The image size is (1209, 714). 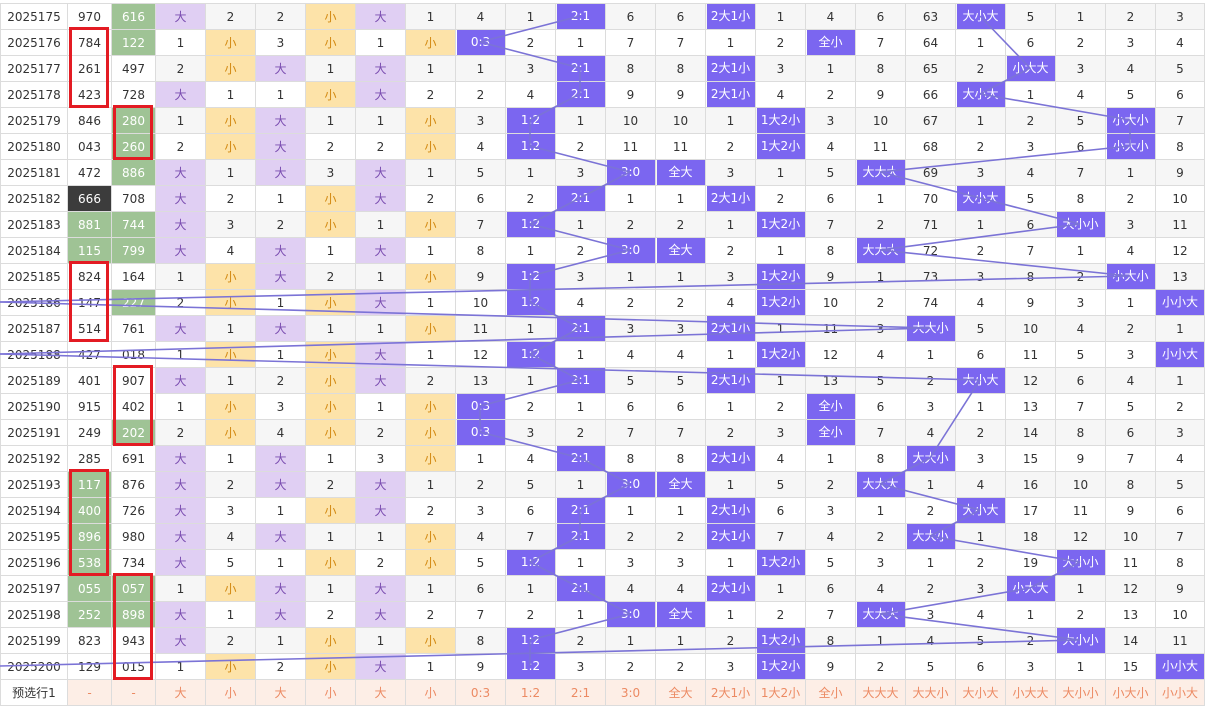 I want to click on trend-cell: 6, so click(x=830, y=588).